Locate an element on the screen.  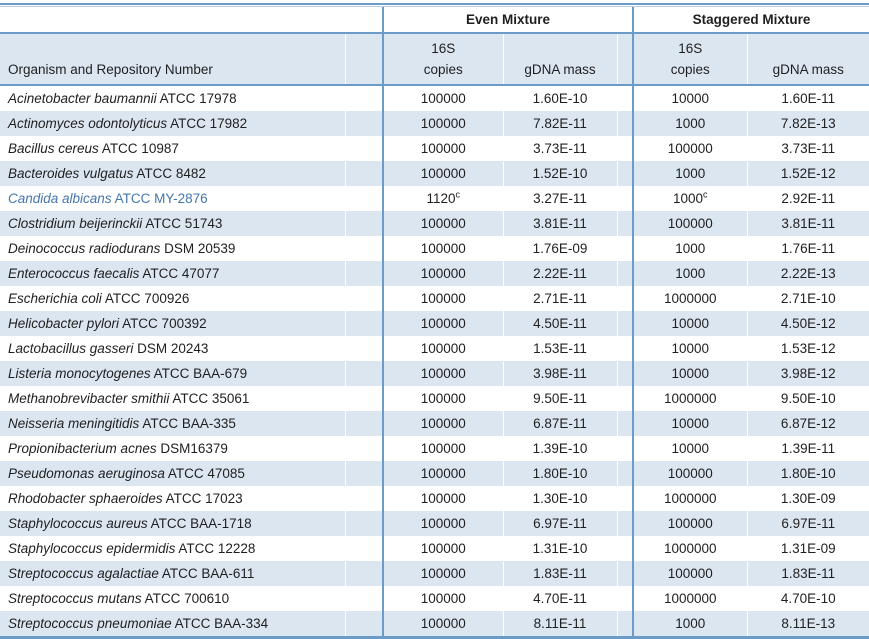
even-gdna-mass-cell: 2.71E-11 is located at coordinates (559, 298).